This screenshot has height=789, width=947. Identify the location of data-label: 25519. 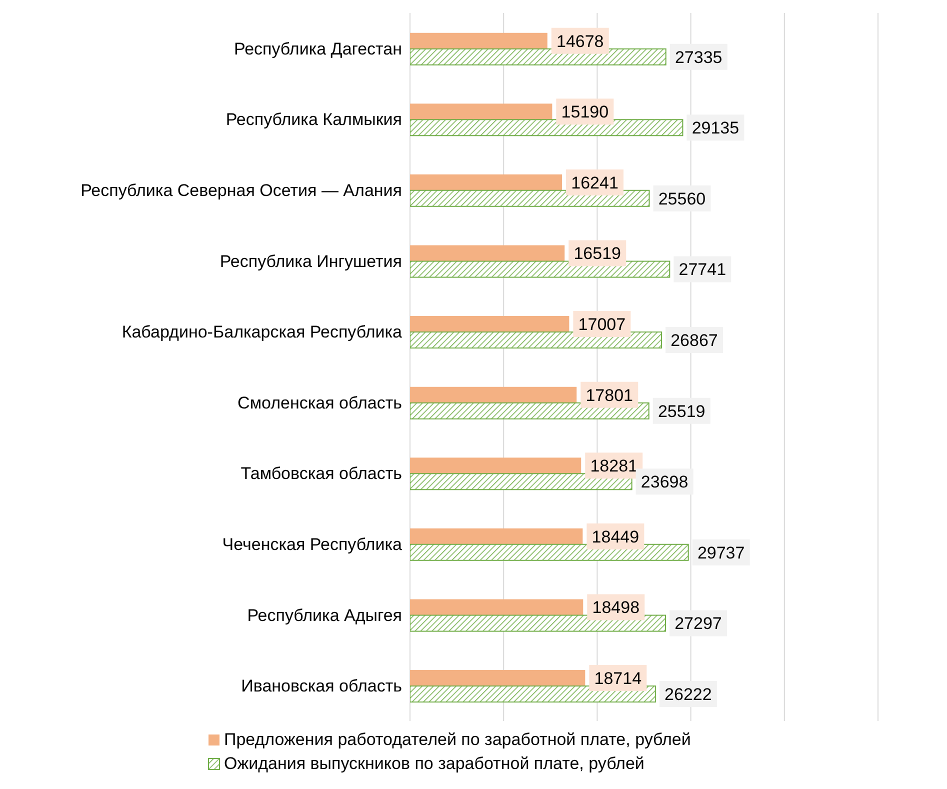
(682, 411).